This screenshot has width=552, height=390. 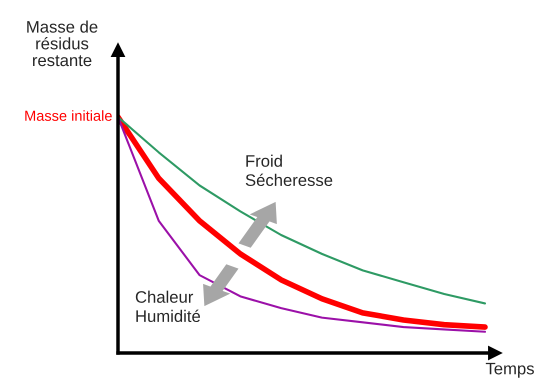 I want to click on annotation: Froid Sécheresse, so click(x=289, y=170).